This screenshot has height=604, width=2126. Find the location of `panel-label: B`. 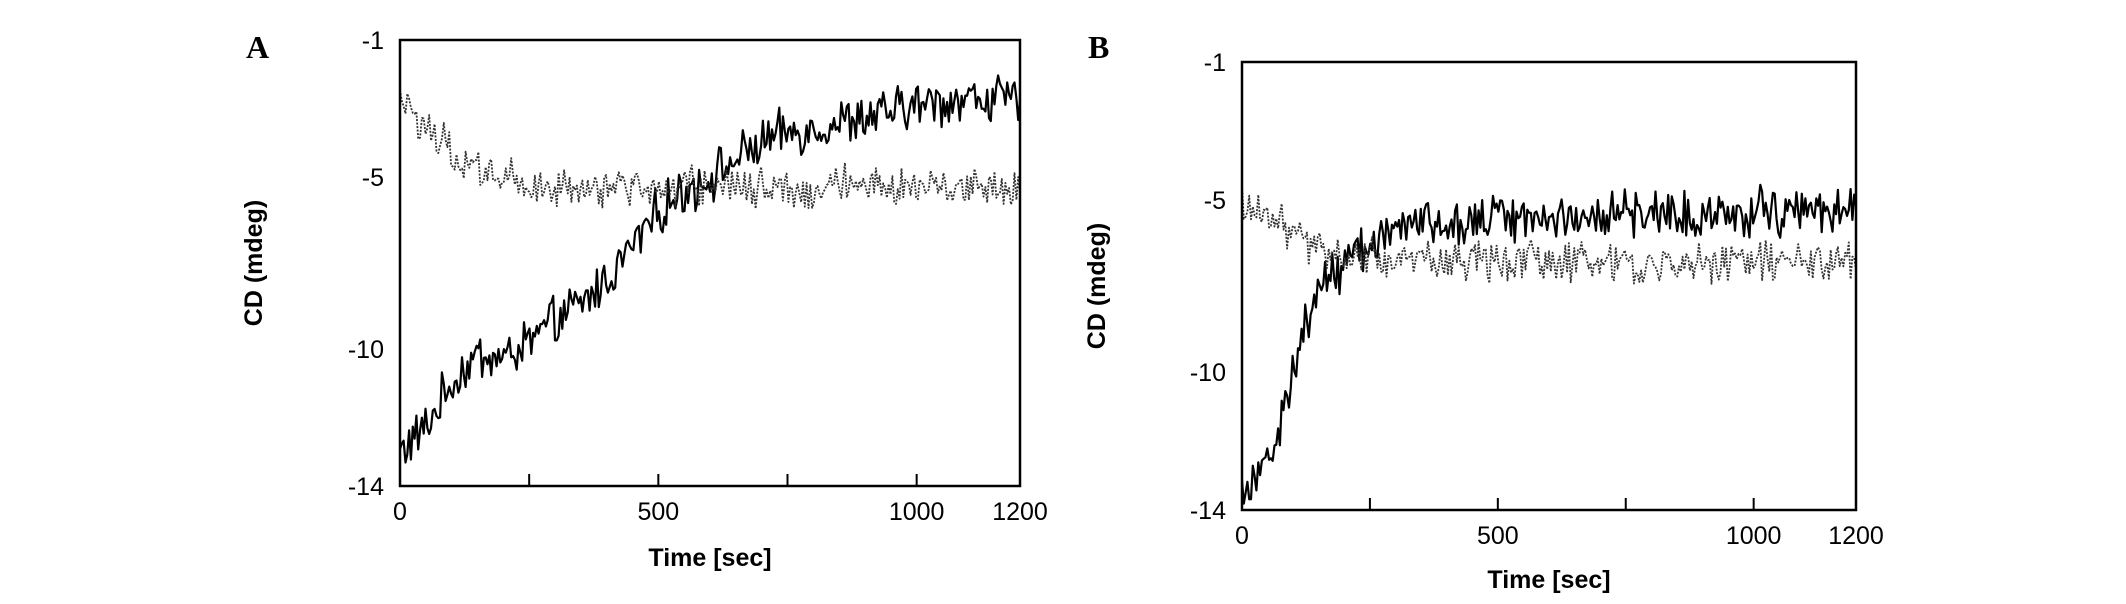

panel-label: B is located at coordinates (1098, 47).